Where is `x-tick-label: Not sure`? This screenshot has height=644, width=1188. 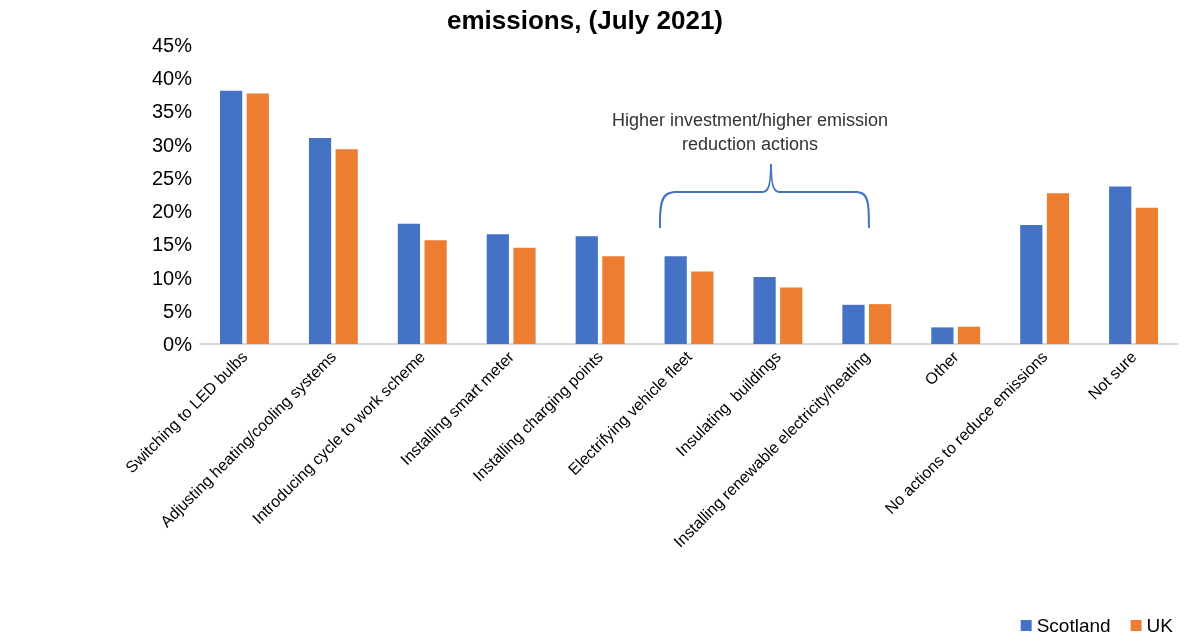 x-tick-label: Not sure is located at coordinates (1112, 375).